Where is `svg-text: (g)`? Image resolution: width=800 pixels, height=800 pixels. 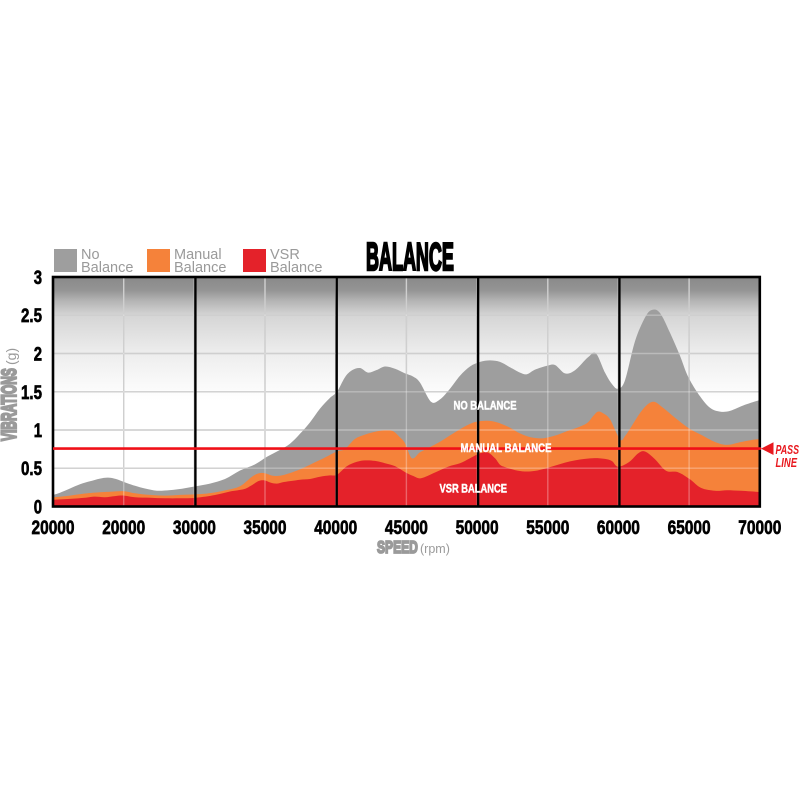 svg-text: (g) is located at coordinates (11, 356).